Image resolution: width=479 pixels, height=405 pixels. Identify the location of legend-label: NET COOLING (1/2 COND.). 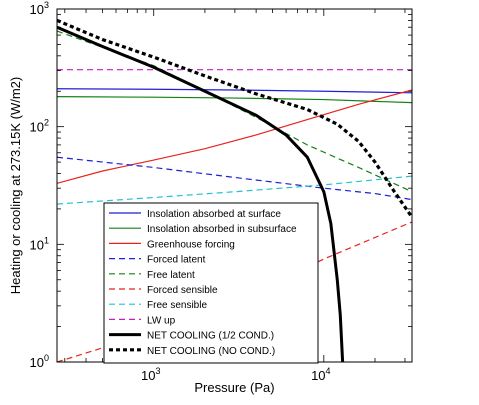
(210, 336).